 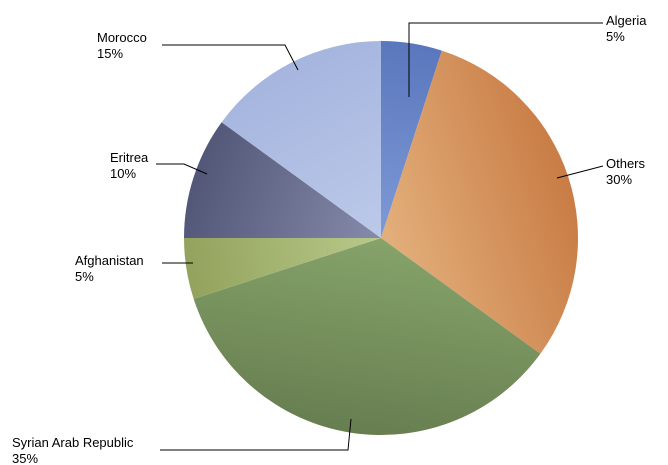 What do you see at coordinates (109, 260) in the screenshot?
I see `slice-label-afghanistan: Afghanistan` at bounding box center [109, 260].